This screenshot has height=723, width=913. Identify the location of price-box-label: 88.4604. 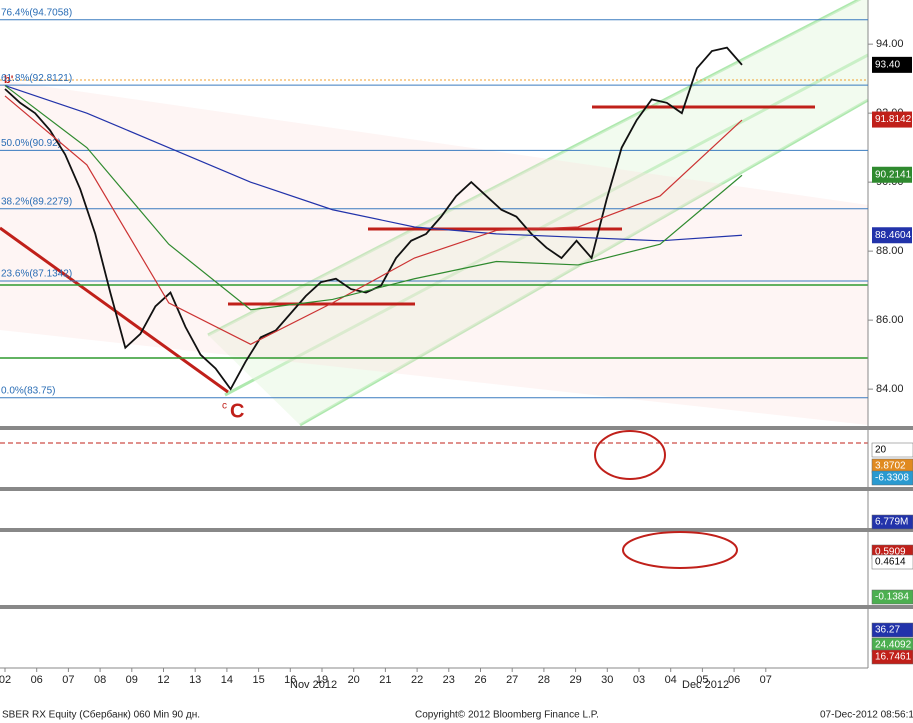
(893, 235).